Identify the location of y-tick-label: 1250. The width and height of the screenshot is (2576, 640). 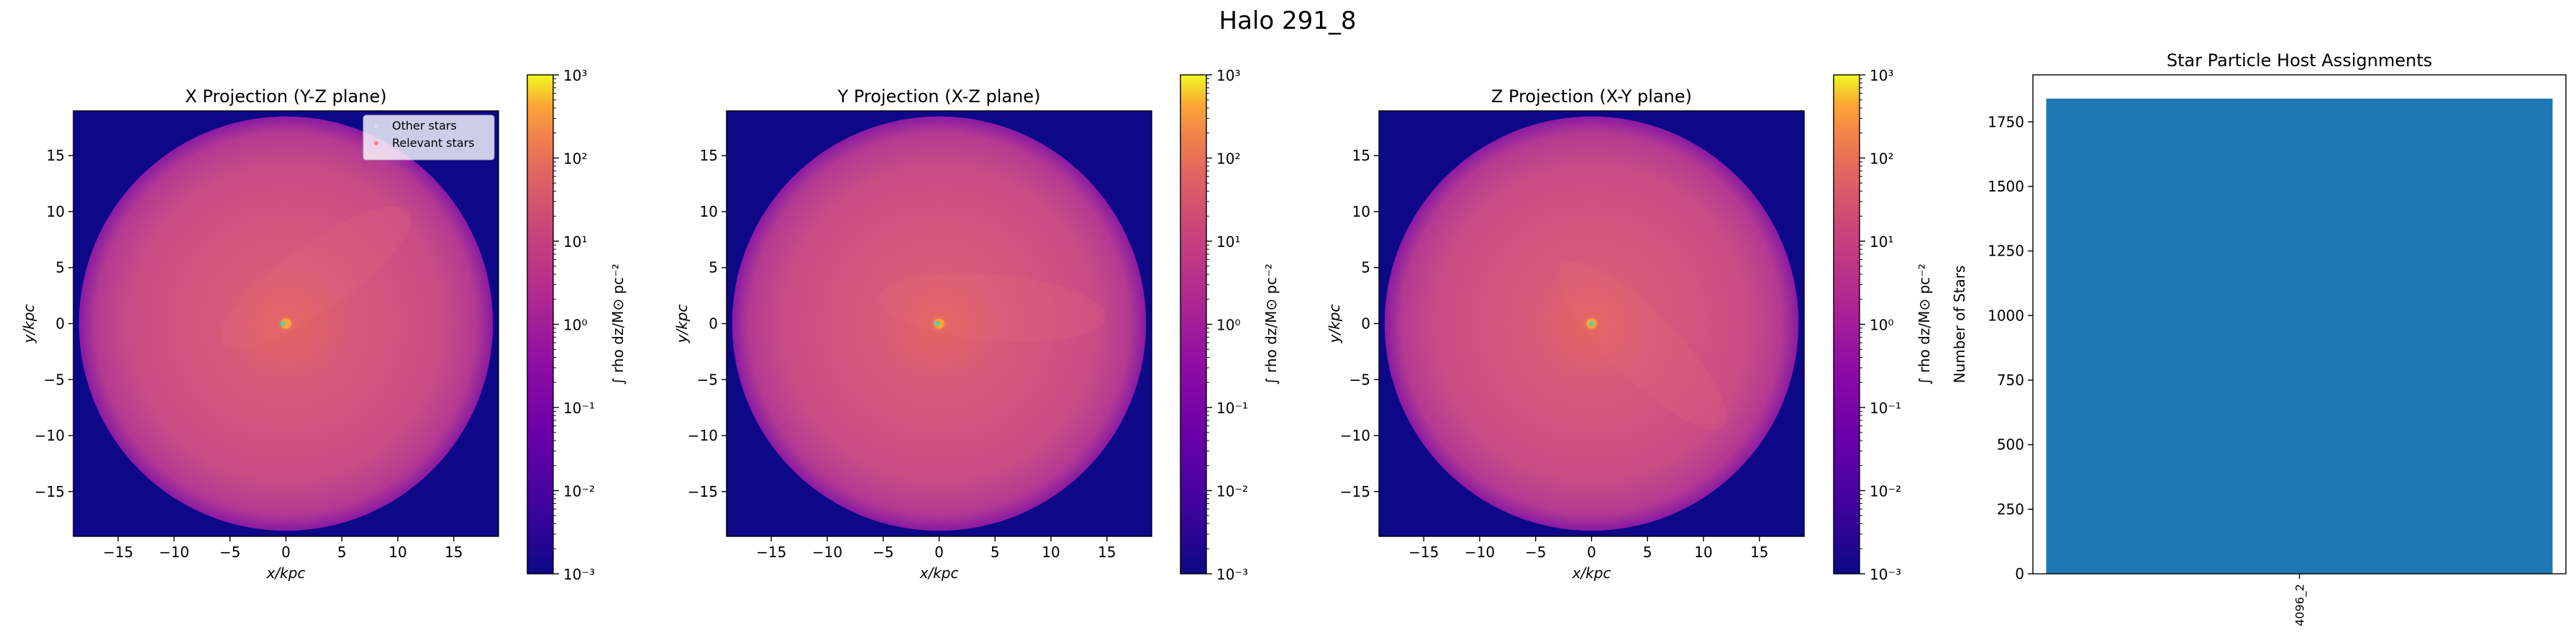
(2006, 251).